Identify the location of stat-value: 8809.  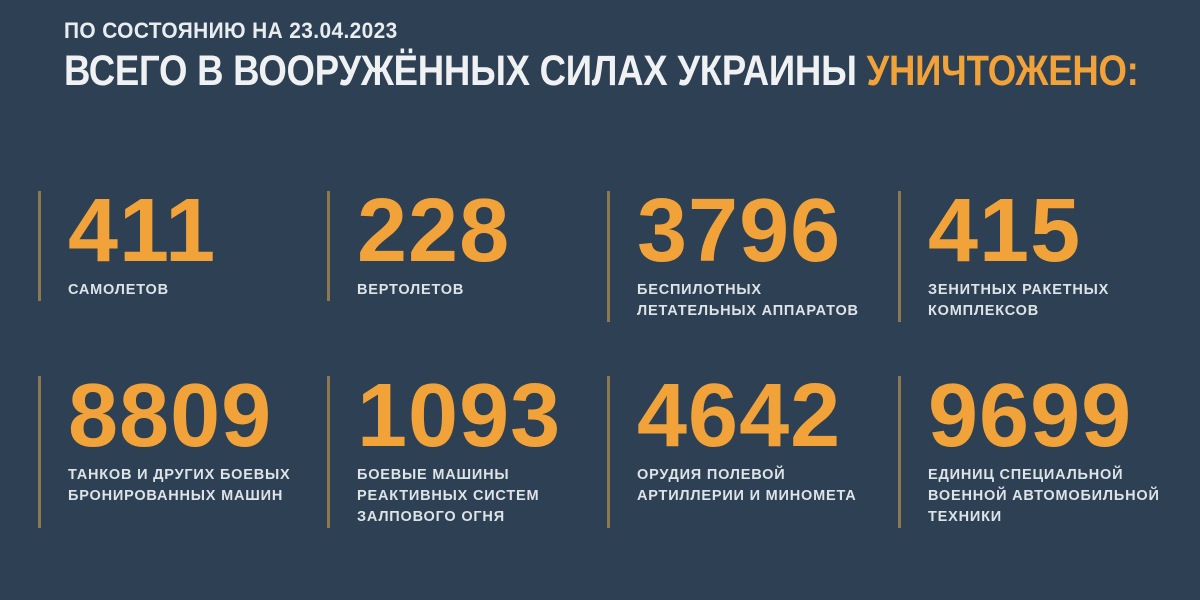
(170, 416).